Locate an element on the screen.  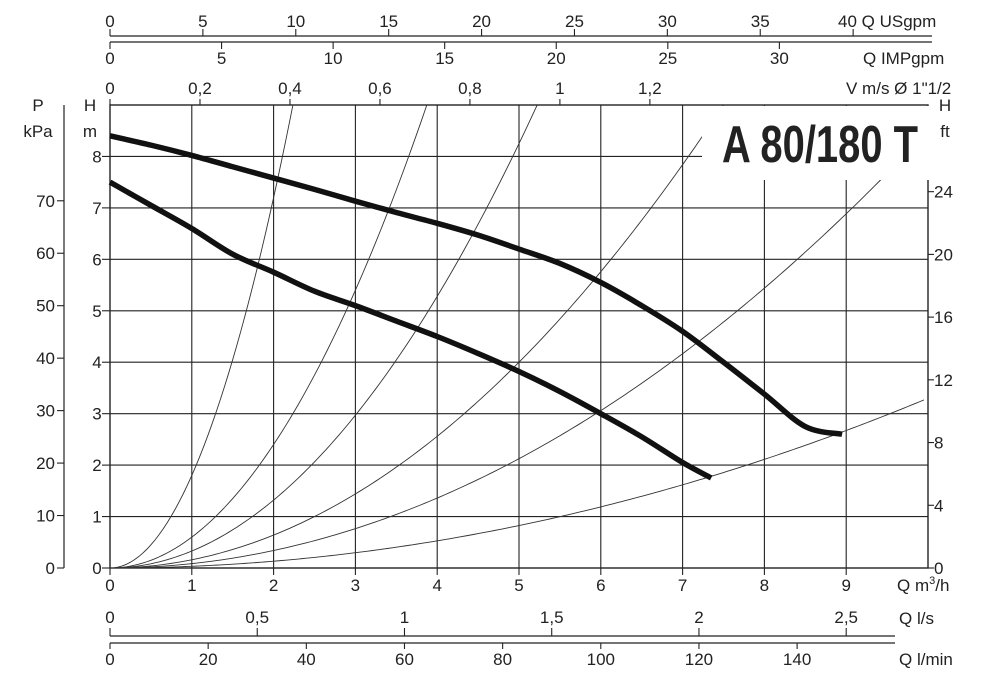
velocity-tick-label: 0,8 is located at coordinates (470, 88).